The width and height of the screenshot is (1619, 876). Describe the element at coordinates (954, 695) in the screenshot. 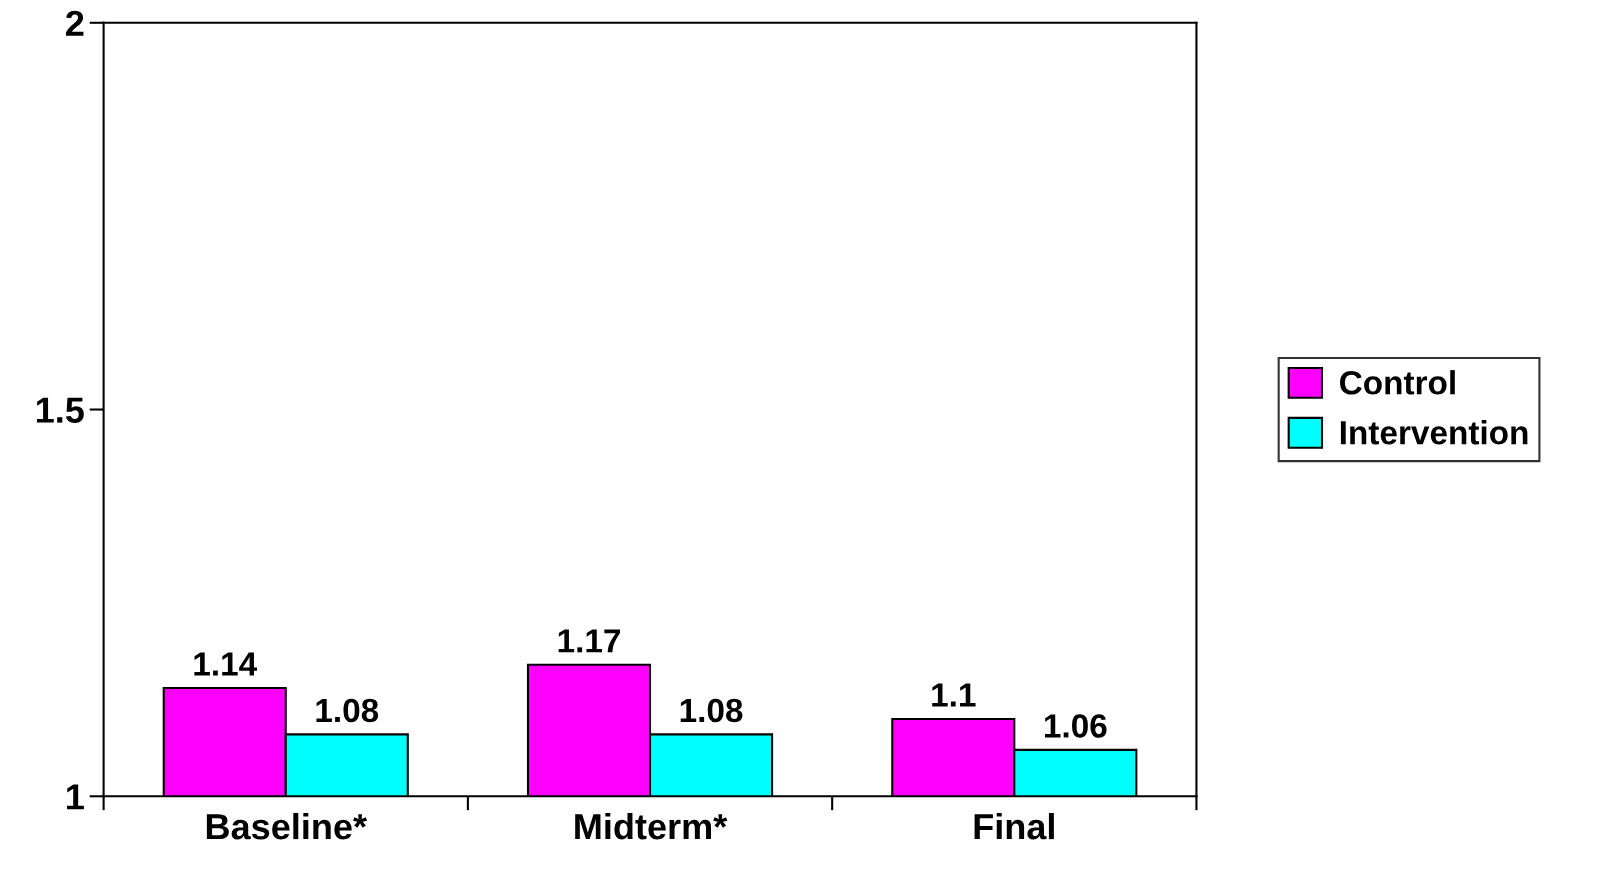

I see `data-label: 1.1` at that location.